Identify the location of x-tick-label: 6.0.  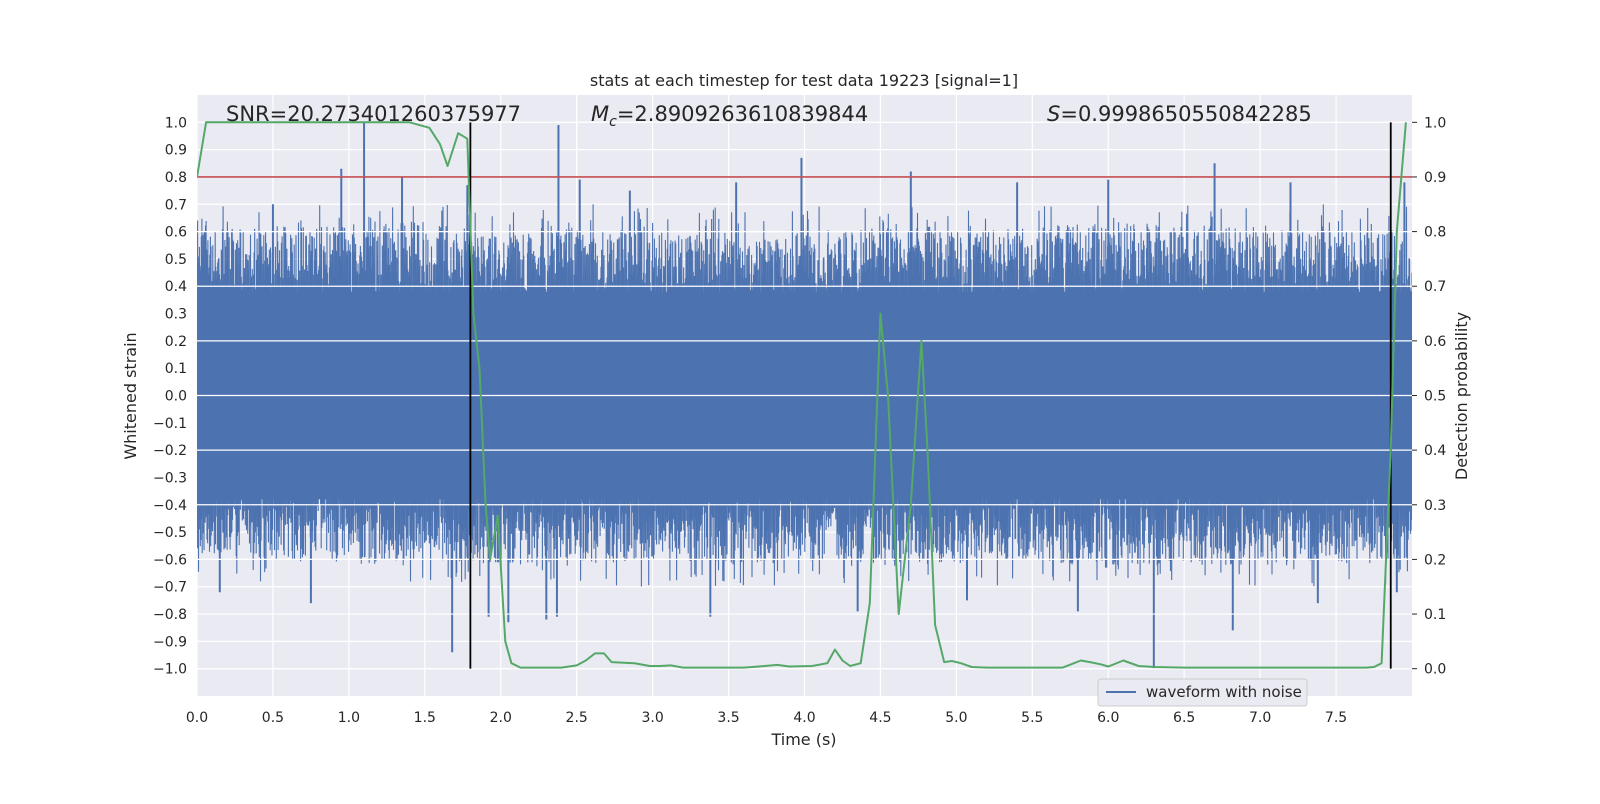
(1108, 718).